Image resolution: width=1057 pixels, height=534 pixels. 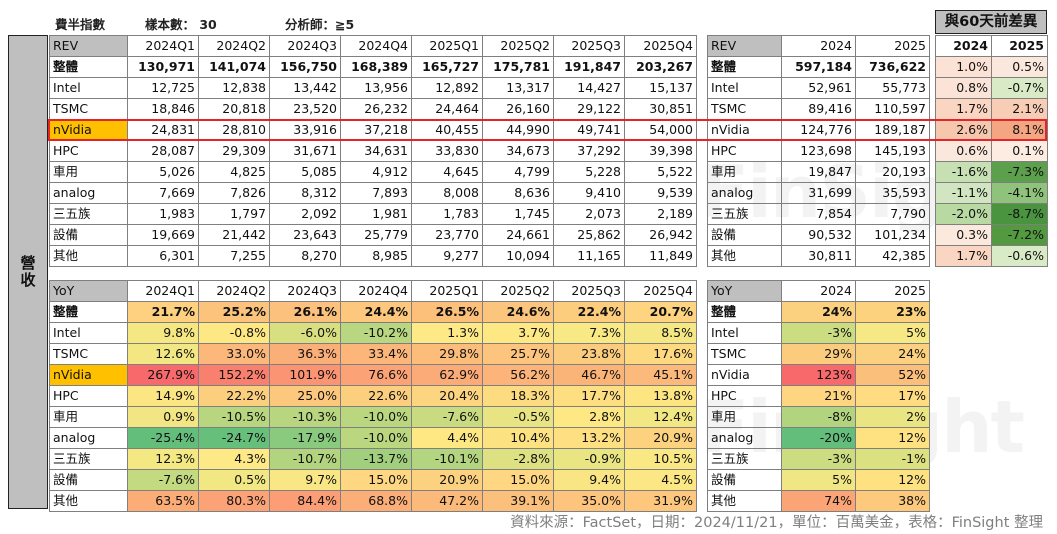 What do you see at coordinates (963, 109) in the screenshot?
I see `data-cell: 1.7%` at bounding box center [963, 109].